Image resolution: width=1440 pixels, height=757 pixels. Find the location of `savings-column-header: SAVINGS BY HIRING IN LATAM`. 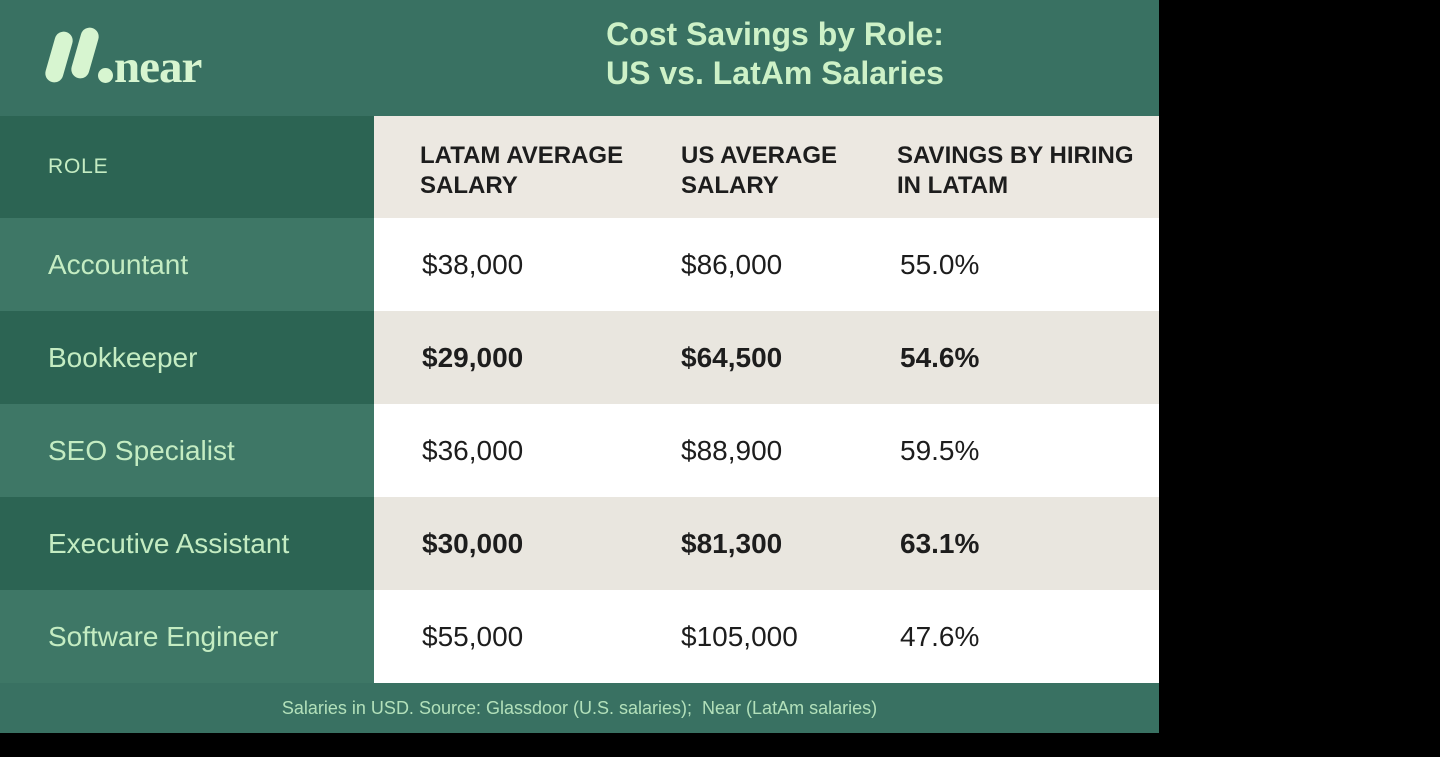

savings-column-header: SAVINGS BY HIRING IN LATAM is located at coordinates (1015, 170).